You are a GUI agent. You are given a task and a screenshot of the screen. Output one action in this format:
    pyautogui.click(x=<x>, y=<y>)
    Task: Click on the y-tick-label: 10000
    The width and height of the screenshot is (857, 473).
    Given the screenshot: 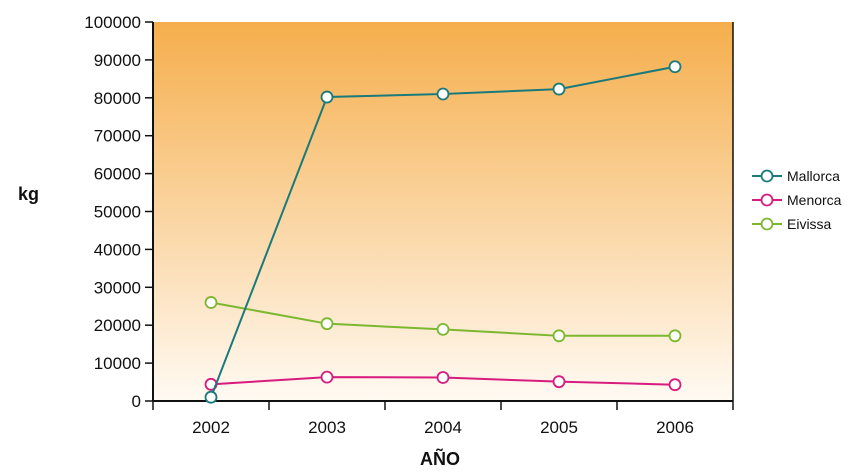 What is the action you would take?
    pyautogui.click(x=117, y=363)
    